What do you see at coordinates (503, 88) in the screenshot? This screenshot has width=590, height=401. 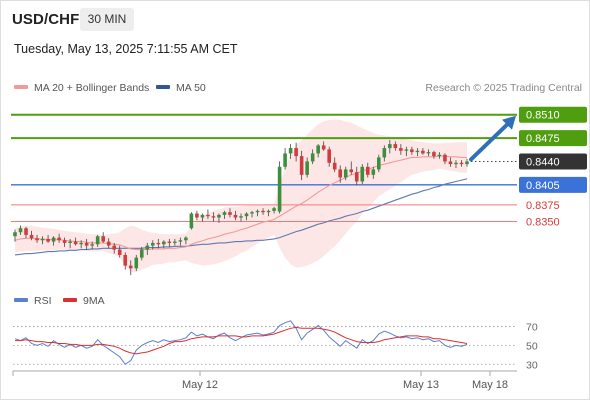 I see `credit-label: Research © 2025 Trading Central` at bounding box center [503, 88].